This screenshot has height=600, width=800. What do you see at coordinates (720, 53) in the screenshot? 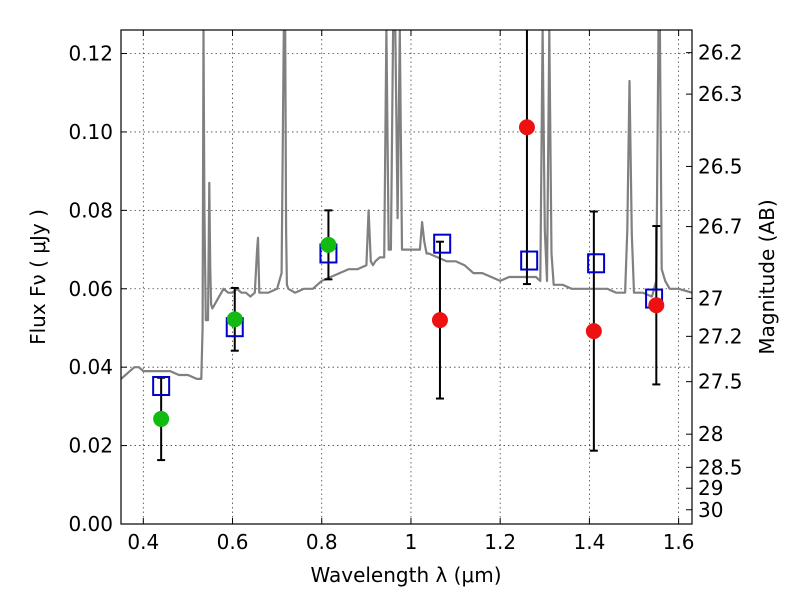
I see `y2-tick-label: 26.2` at bounding box center [720, 53].